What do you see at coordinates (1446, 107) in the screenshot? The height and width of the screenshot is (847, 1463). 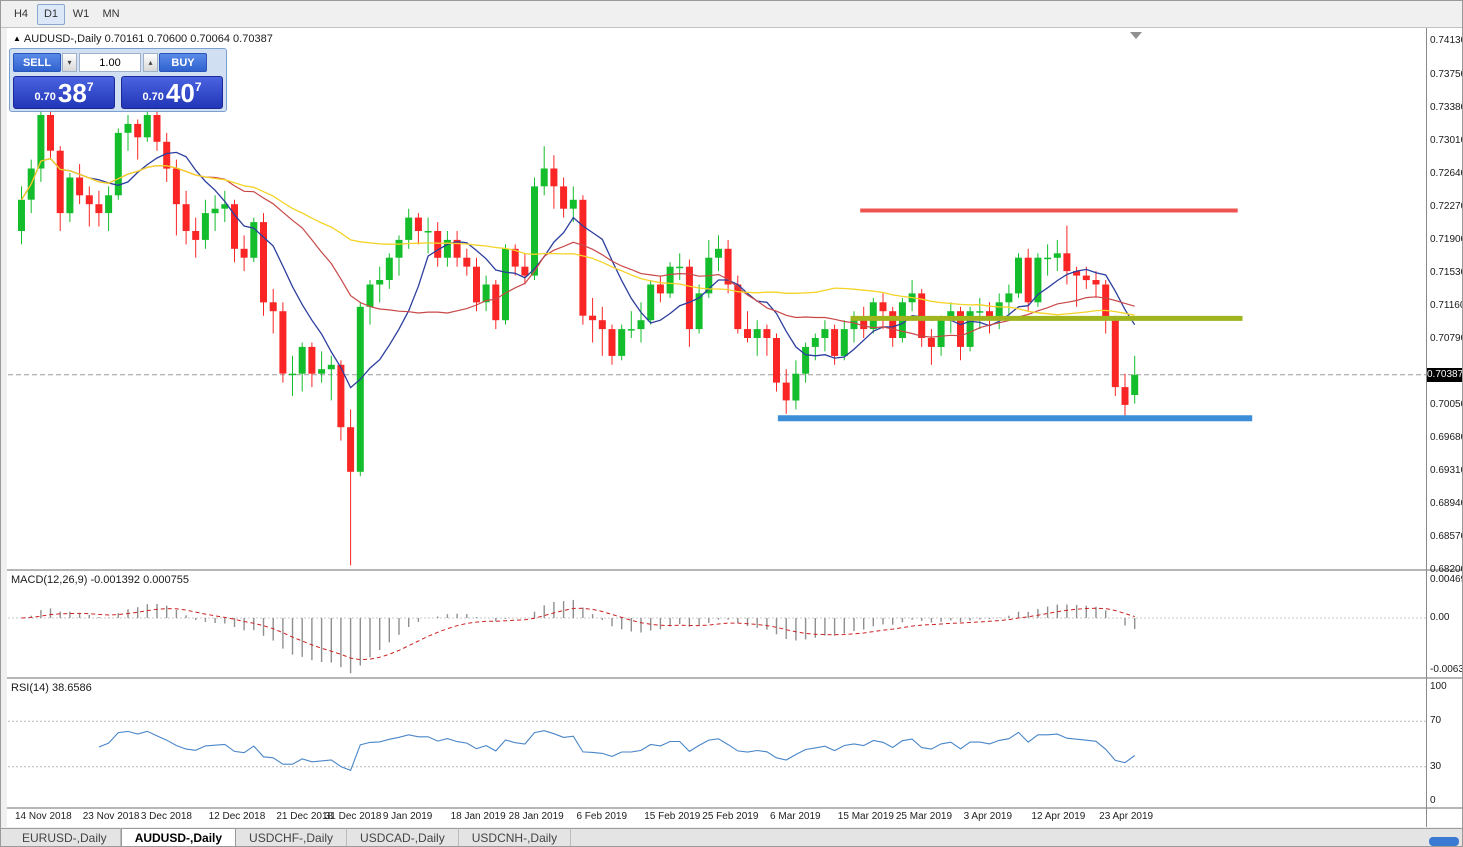 I see `price-axis-tick: 0.73380` at bounding box center [1446, 107].